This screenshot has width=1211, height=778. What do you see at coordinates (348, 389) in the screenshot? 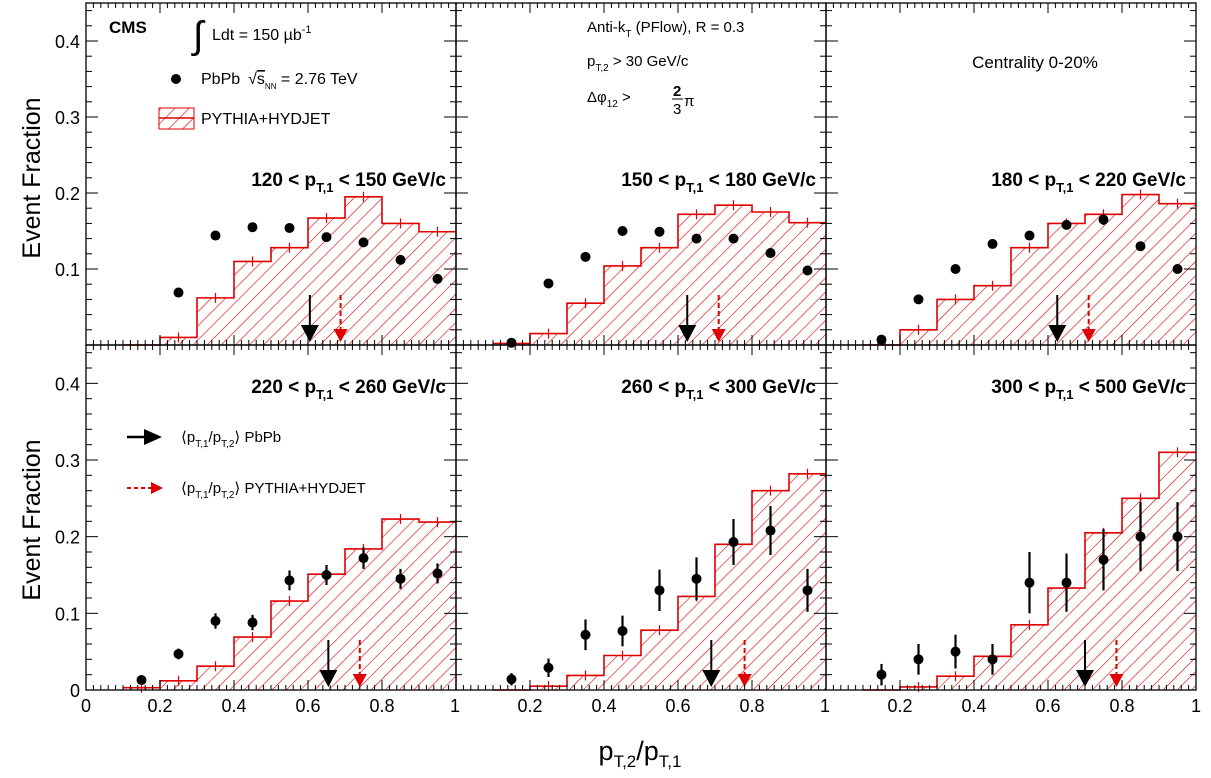
I see `panel-range-label-4: 220 < pT,1 < 260 GeV/c` at bounding box center [348, 389].